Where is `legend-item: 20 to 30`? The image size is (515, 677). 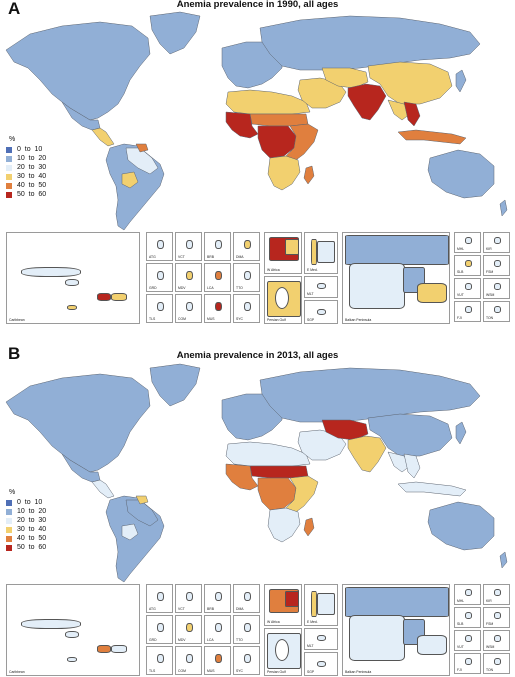
legend-item: 20 to 30 is located at coordinates (26, 167).